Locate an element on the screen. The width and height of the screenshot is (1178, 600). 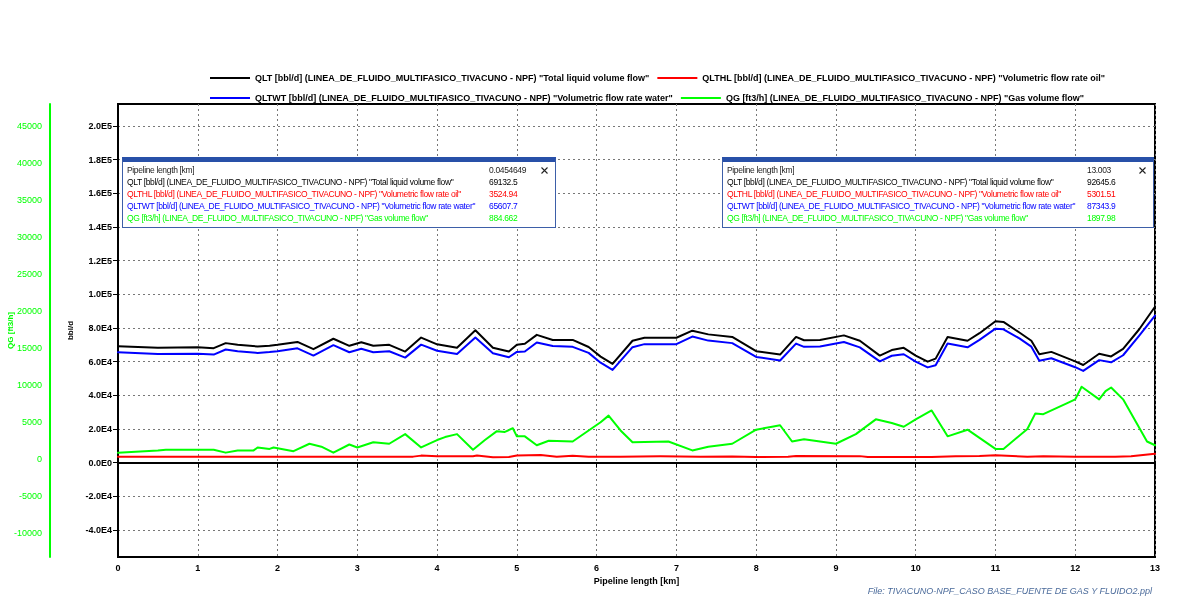
annotation: 0.0454649 is located at coordinates (508, 170).